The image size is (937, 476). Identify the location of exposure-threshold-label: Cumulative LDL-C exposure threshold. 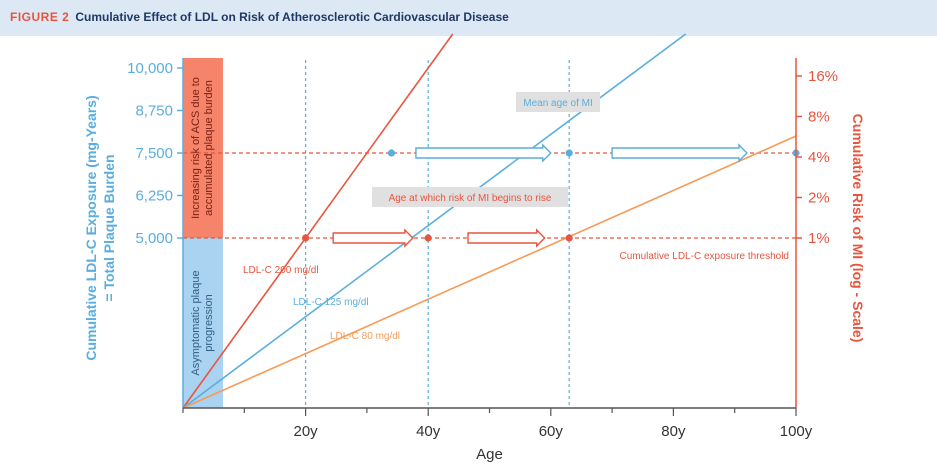
(704, 256).